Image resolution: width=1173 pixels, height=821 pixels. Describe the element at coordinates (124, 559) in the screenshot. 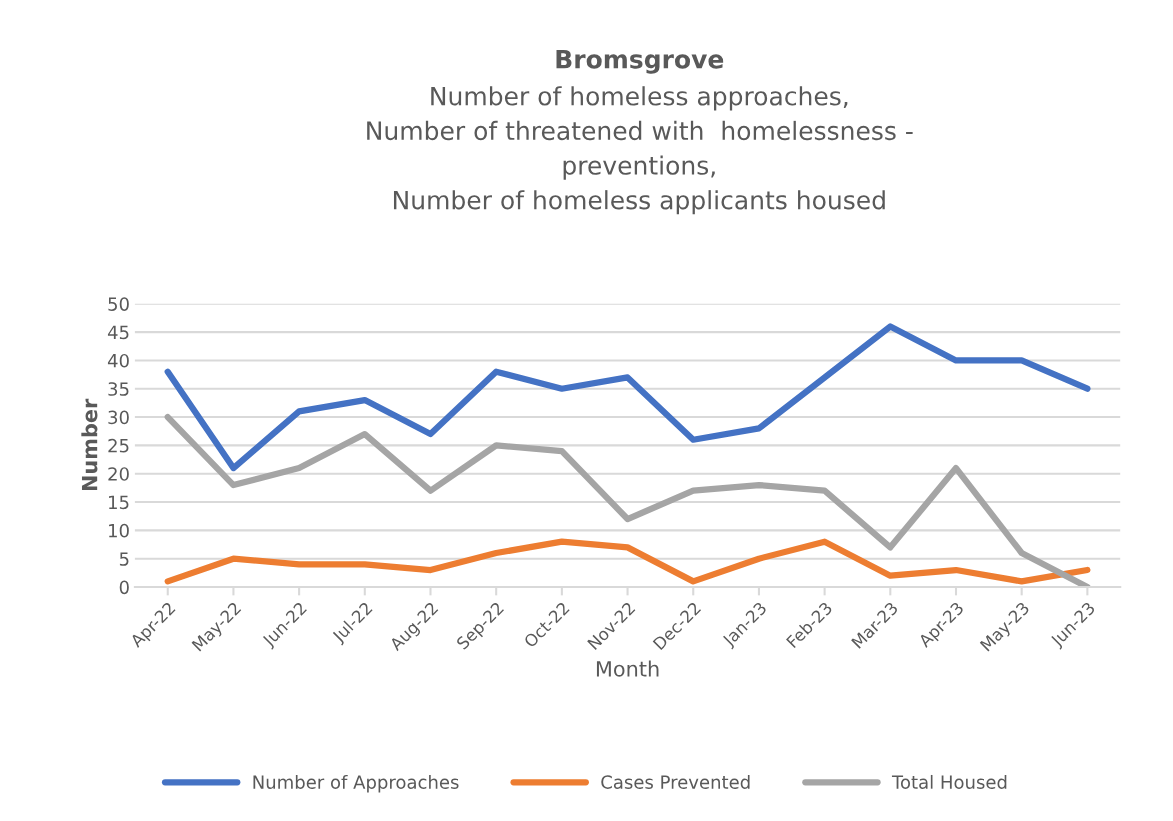

I see `y-tick-label: 5` at that location.